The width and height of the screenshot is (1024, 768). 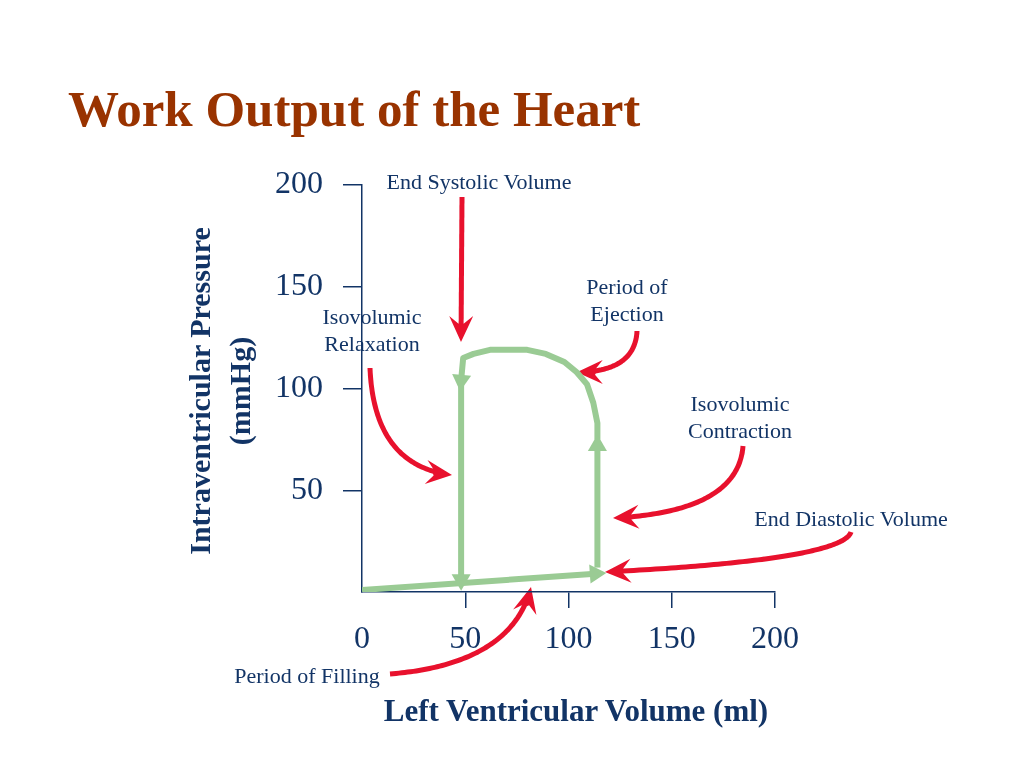 I want to click on y-tick-label: 100, so click(x=299, y=385).